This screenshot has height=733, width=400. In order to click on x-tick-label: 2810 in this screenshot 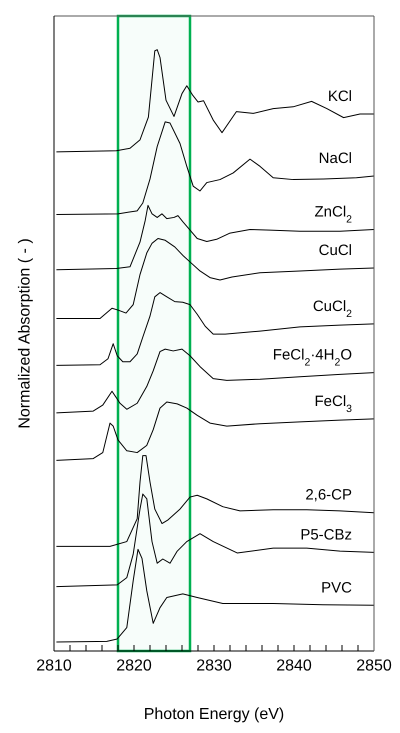, I will do `click(54, 665)`.